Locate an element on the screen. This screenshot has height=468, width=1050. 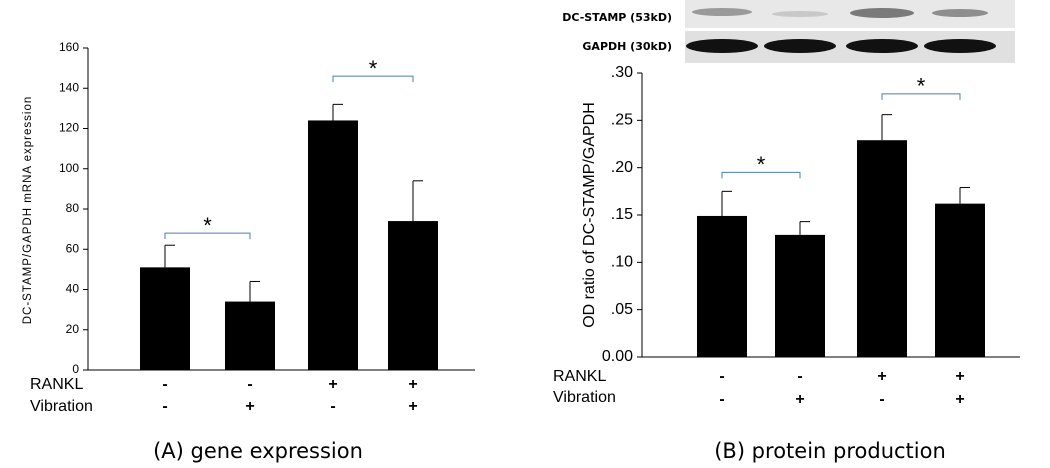
y-tick-label: 140 is located at coordinates (69, 87).